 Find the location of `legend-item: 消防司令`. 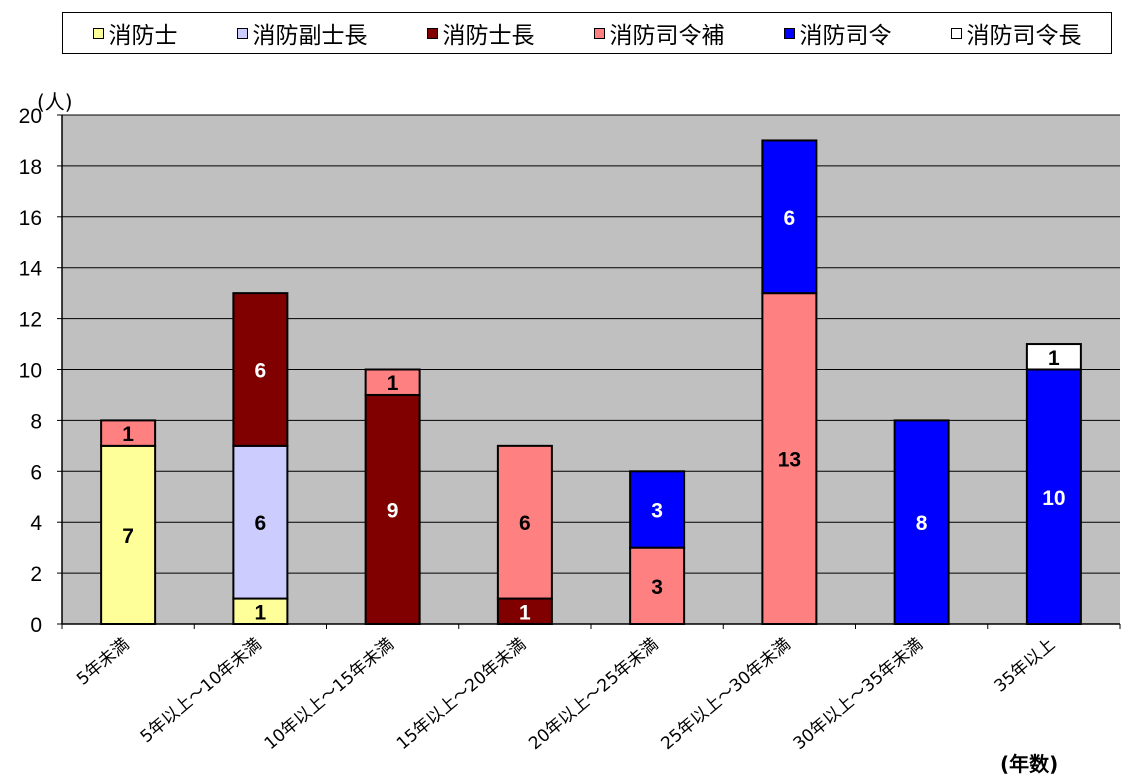

legend-item: 消防司令 is located at coordinates (837, 33).